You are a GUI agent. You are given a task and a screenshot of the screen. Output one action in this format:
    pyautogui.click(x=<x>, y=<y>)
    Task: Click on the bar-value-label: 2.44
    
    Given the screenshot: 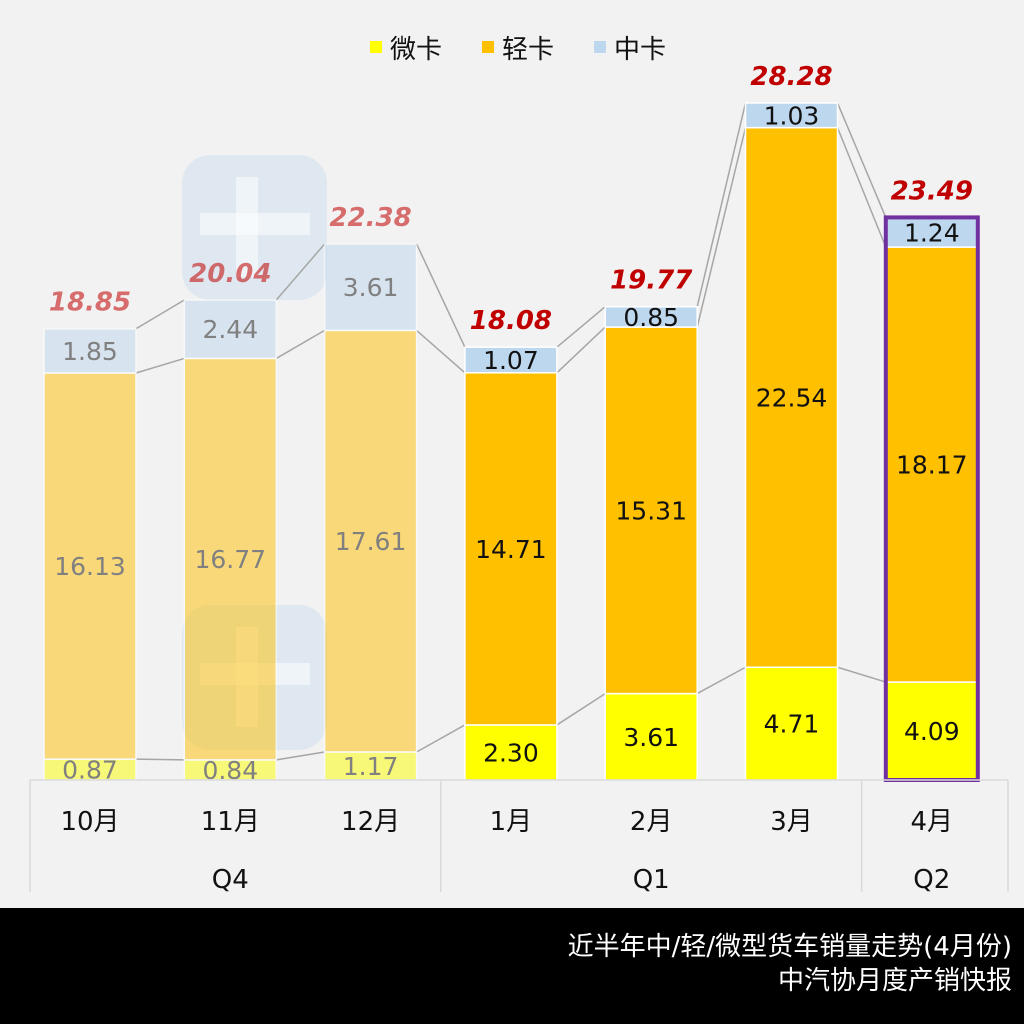 What is the action you would take?
    pyautogui.click(x=230, y=329)
    